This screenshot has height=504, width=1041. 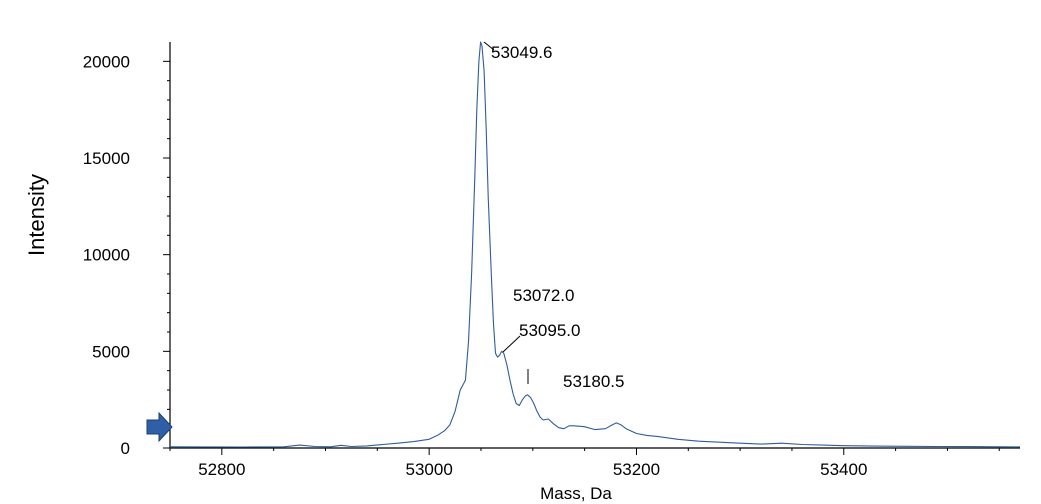 I want to click on y-tick-label: 20000, so click(x=106, y=61).